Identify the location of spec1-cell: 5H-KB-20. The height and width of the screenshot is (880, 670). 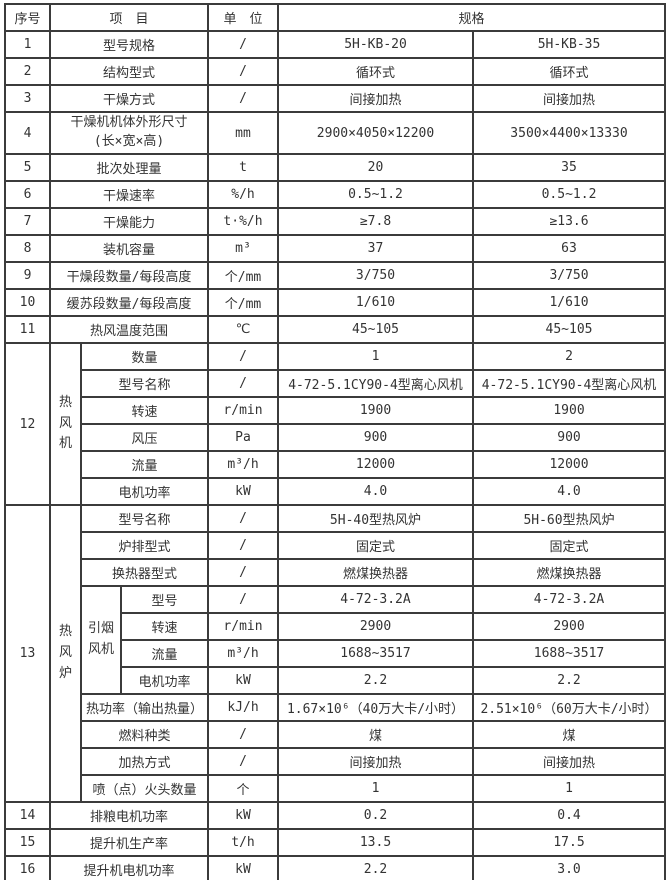
(375, 44).